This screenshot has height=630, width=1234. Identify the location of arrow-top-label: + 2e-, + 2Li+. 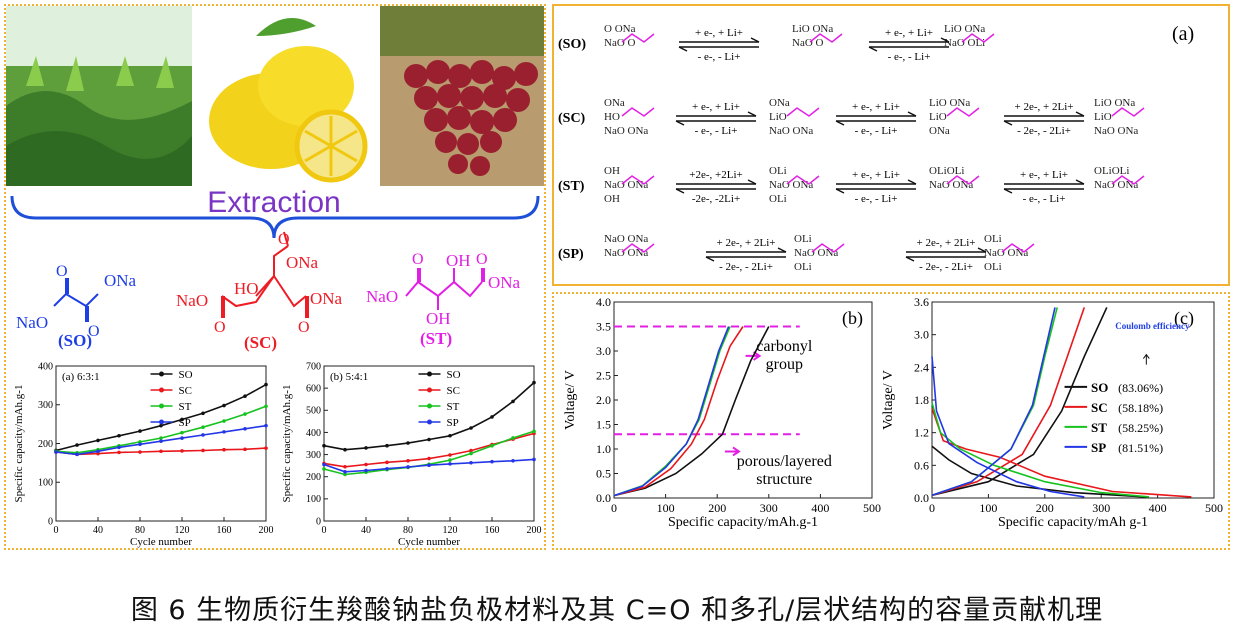
(1044, 107).